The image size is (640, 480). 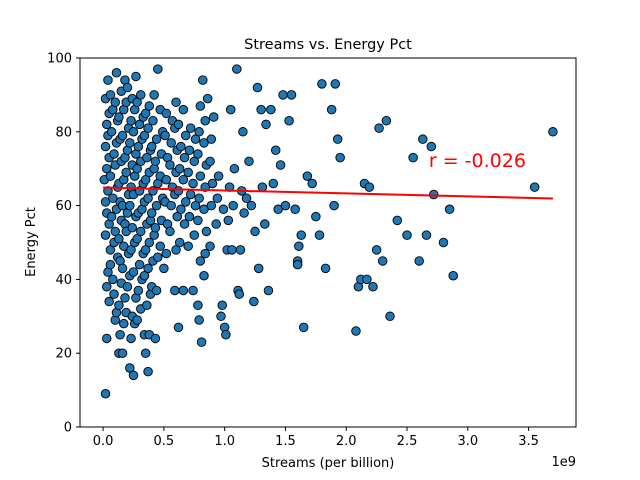 I want to click on x-axis: 0.0 0.5 1.0 1.5 2.0 2.5 3.0 3.5, so click(x=316, y=438).